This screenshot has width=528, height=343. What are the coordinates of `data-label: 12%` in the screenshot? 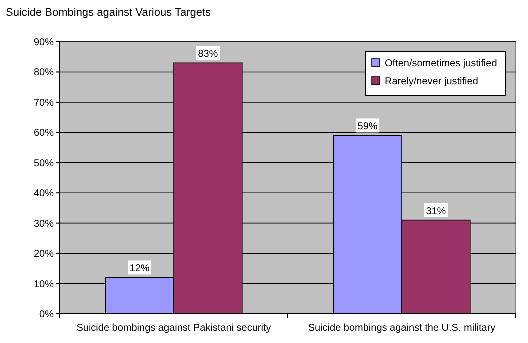 It's located at (140, 269).